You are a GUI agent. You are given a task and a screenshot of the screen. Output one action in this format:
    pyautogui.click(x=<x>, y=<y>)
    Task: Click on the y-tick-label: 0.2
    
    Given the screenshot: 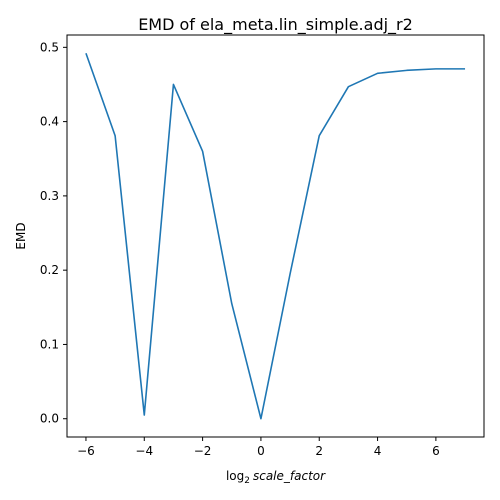 What is the action you would take?
    pyautogui.click(x=49, y=270)
    